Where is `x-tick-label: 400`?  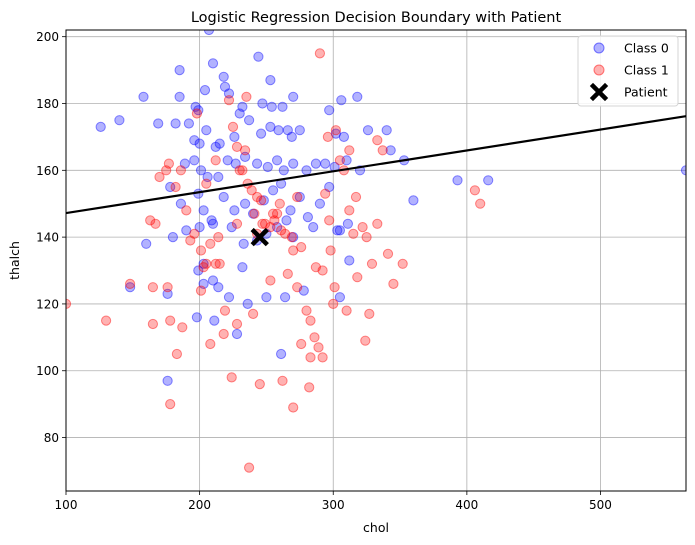
x-tick-label: 400 is located at coordinates (466, 505).